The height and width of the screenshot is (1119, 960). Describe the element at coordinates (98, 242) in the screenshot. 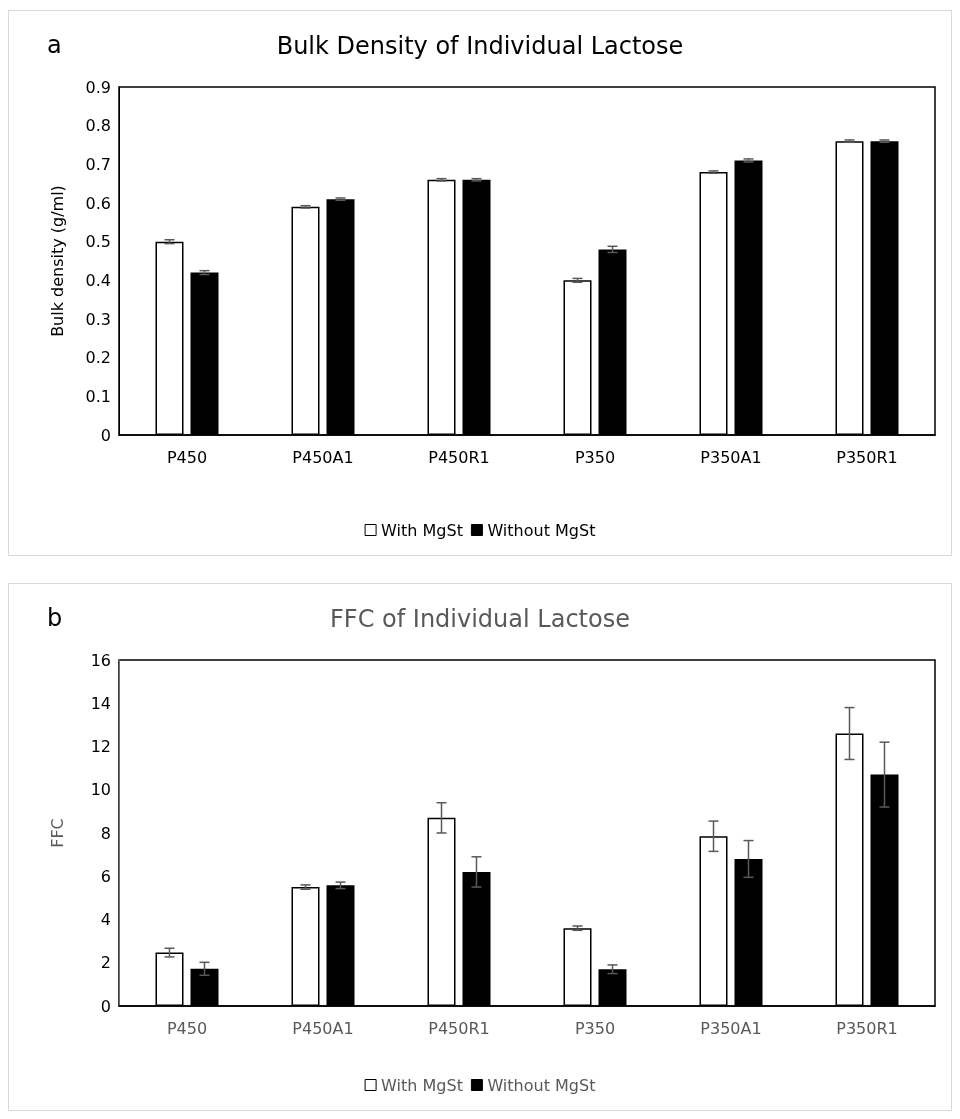

I see `y-tick-label: 0.5` at that location.